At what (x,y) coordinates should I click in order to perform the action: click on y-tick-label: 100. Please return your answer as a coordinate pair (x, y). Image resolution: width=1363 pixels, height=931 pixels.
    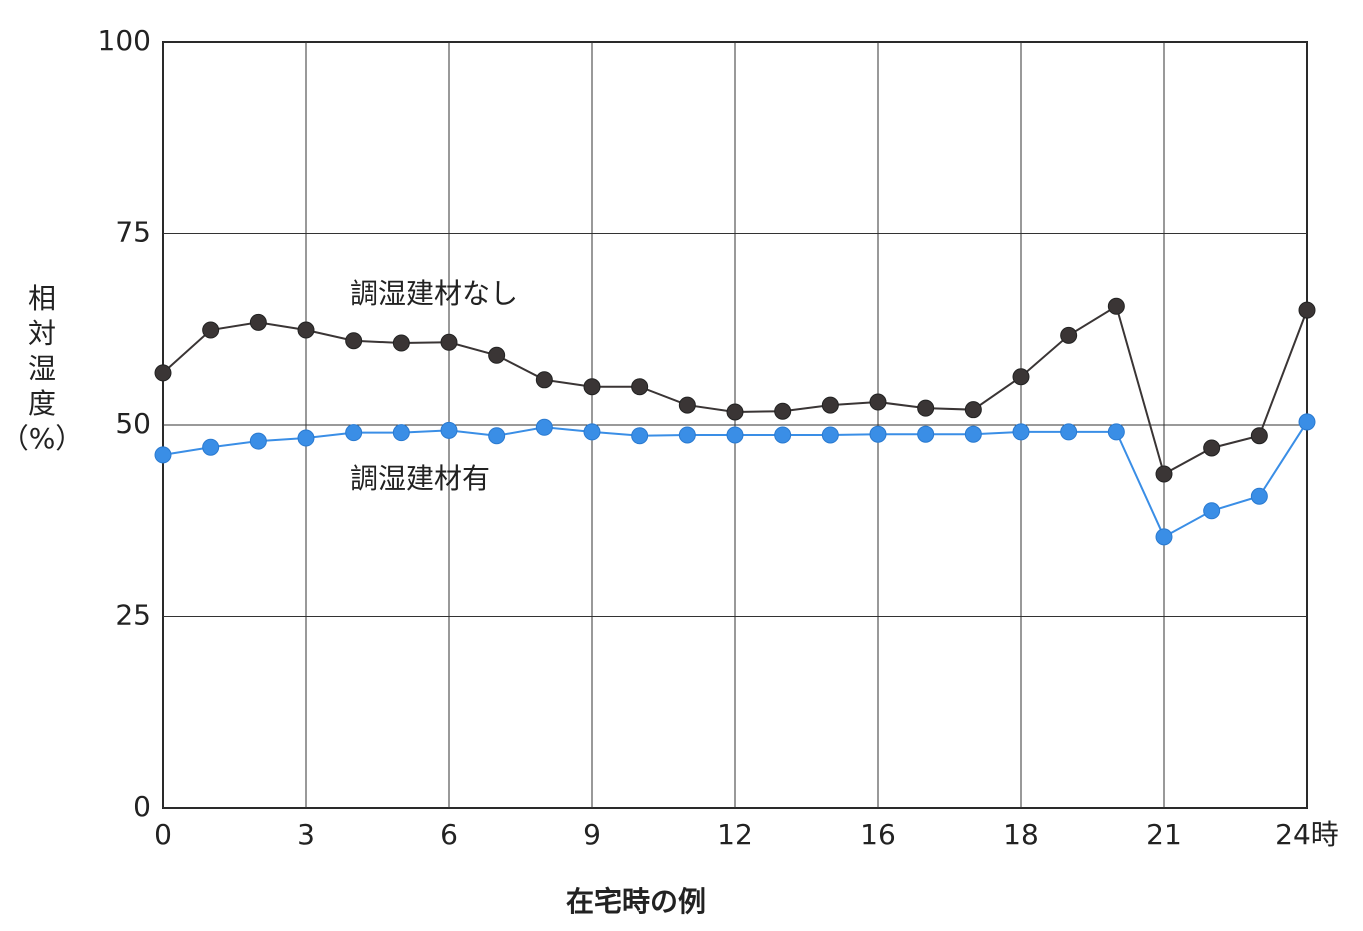
    Looking at the image, I should click on (124, 40).